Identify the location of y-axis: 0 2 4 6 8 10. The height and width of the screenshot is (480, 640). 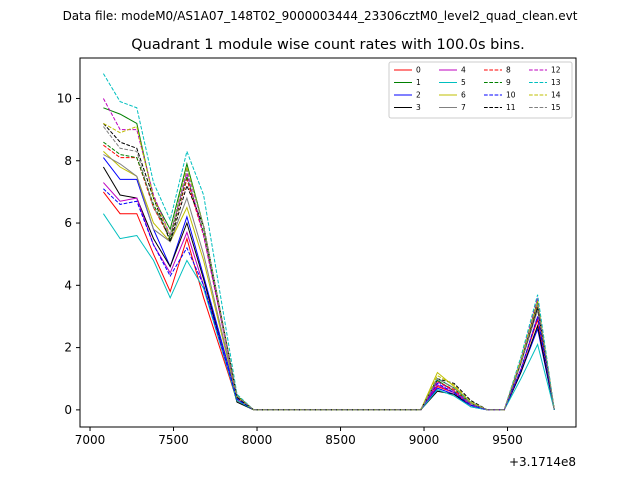
(68, 254).